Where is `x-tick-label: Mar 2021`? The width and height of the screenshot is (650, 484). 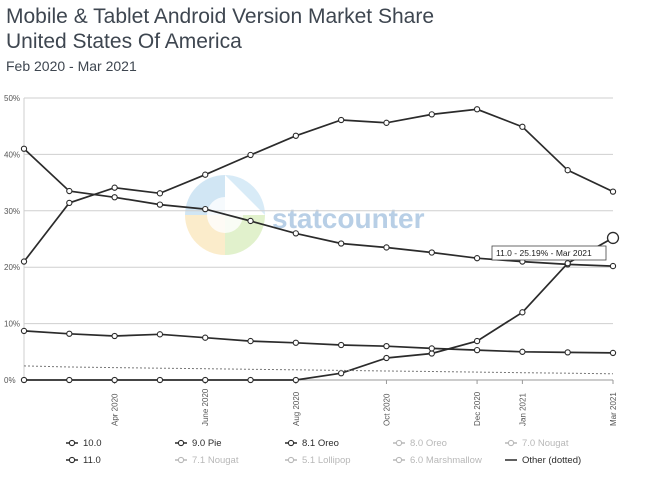 x-tick-label: Mar 2021 is located at coordinates (613, 409).